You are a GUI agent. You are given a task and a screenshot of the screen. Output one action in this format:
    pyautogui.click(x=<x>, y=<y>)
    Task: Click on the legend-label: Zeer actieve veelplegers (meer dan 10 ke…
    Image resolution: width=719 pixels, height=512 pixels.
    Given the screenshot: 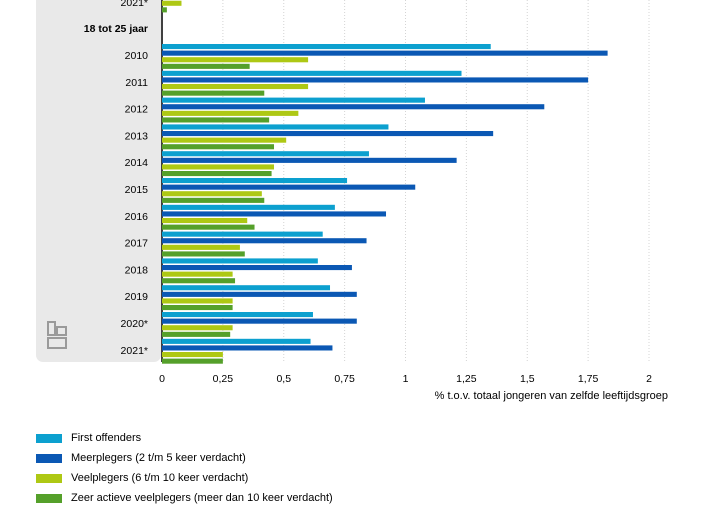 What is the action you would take?
    pyautogui.click(x=202, y=498)
    